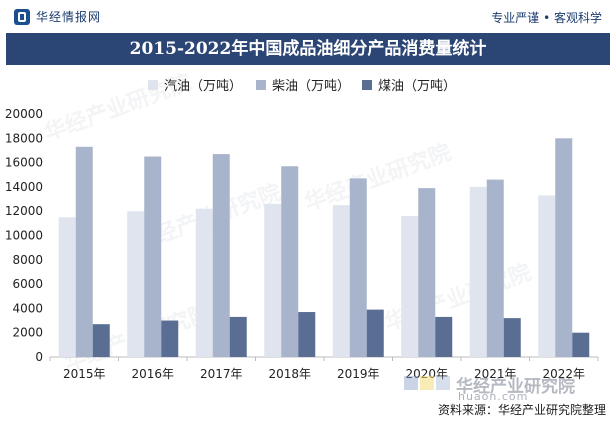  What do you see at coordinates (24, 187) in the screenshot?
I see `y-tick-label: 14000` at bounding box center [24, 187].